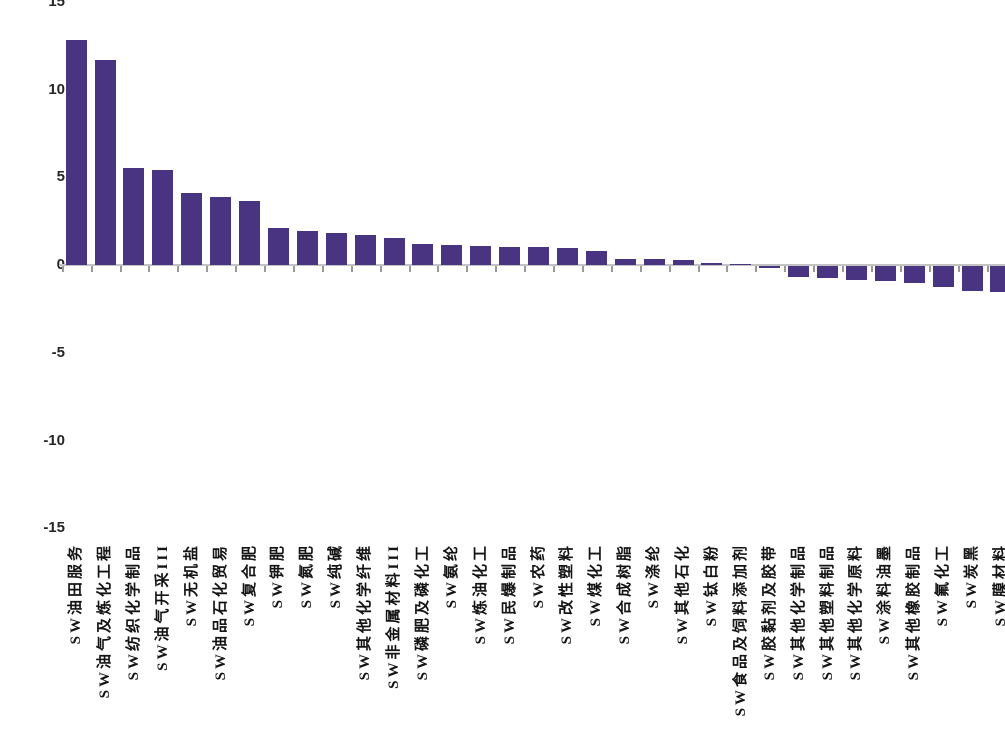 The image size is (1005, 738). Describe the element at coordinates (654, 576) in the screenshot. I see `x-axis-category-label: SW涤纶` at that location.